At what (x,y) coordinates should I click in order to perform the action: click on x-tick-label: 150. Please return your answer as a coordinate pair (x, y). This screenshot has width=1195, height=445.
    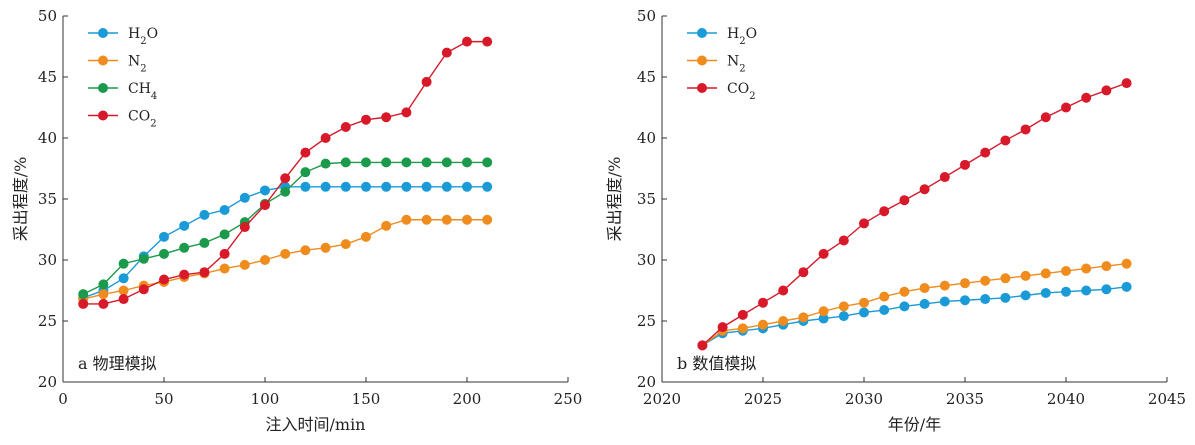
    Looking at the image, I should click on (366, 399).